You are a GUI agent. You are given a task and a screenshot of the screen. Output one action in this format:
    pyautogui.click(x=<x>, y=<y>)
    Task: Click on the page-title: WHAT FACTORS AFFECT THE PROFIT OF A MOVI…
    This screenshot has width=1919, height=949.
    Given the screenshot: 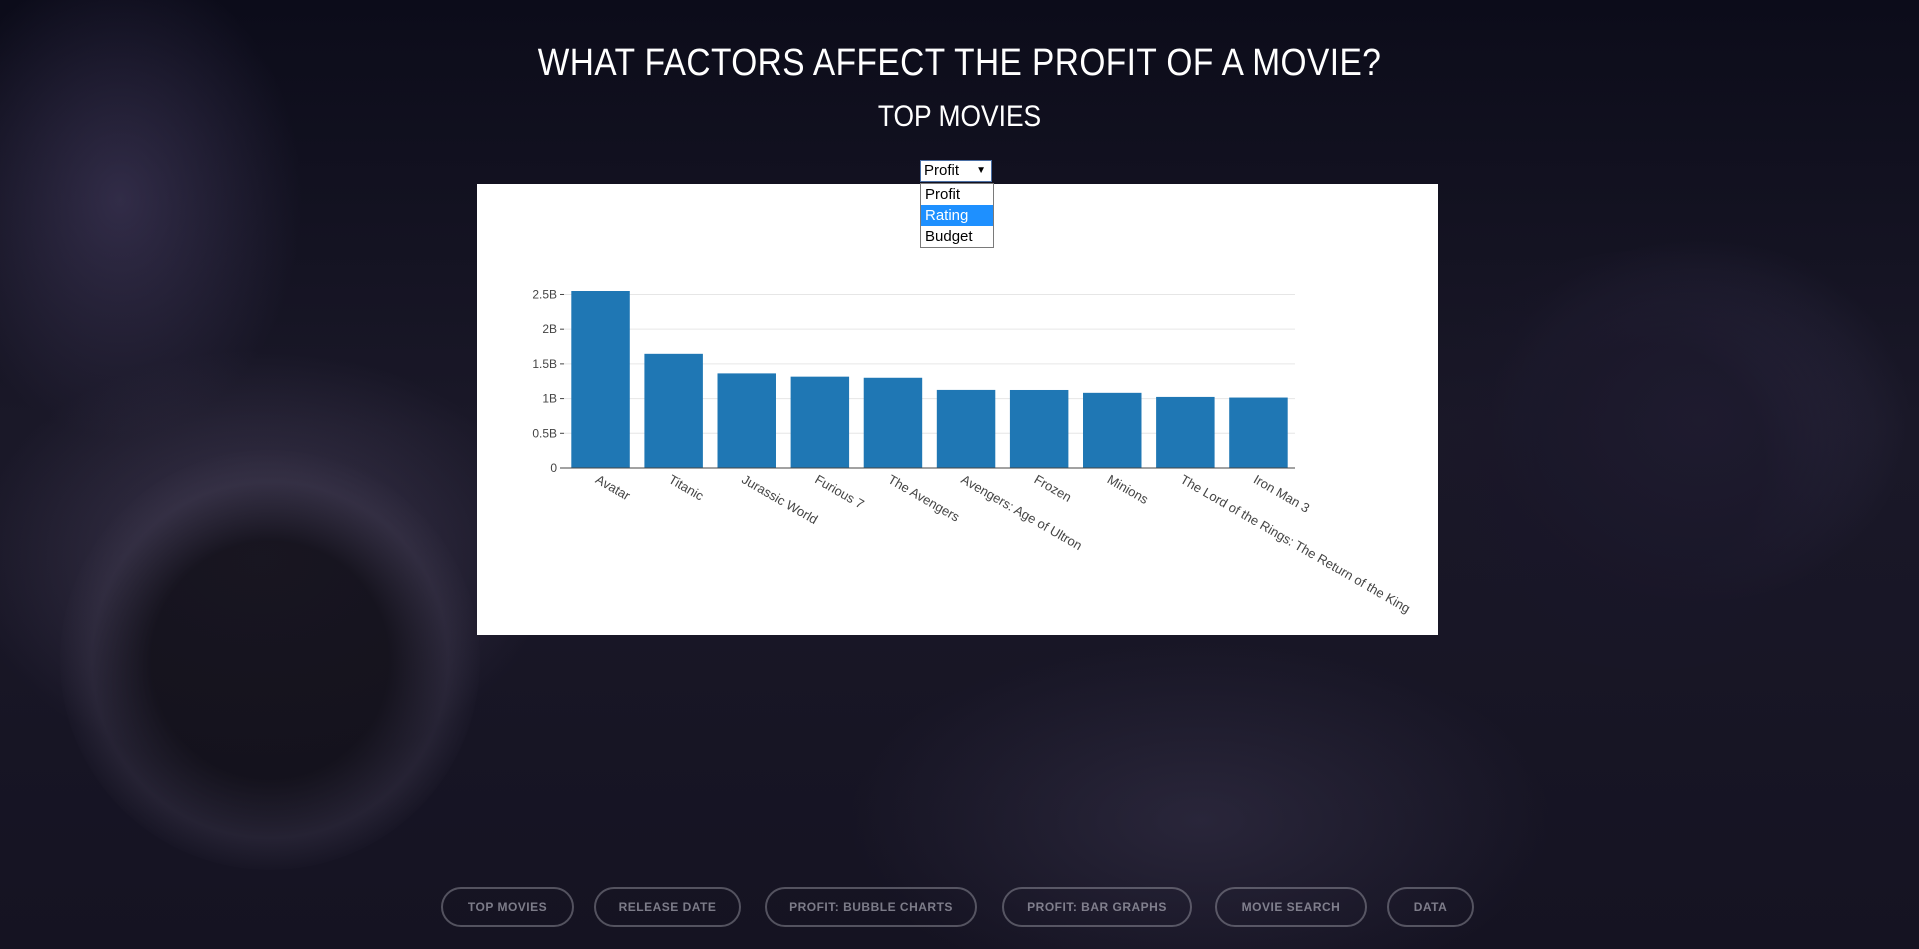 What is the action you would take?
    pyautogui.click(x=959, y=63)
    